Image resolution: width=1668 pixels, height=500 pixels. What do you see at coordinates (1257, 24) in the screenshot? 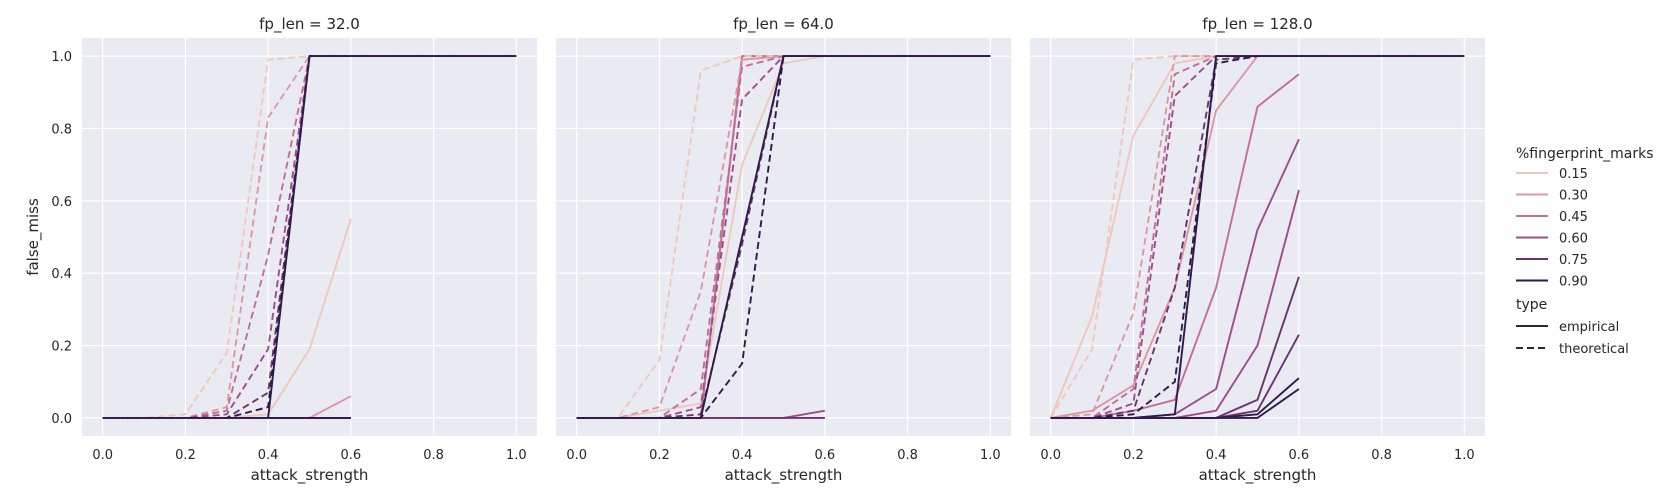
I see `panel-title: fp_len = 128.0` at bounding box center [1257, 24].